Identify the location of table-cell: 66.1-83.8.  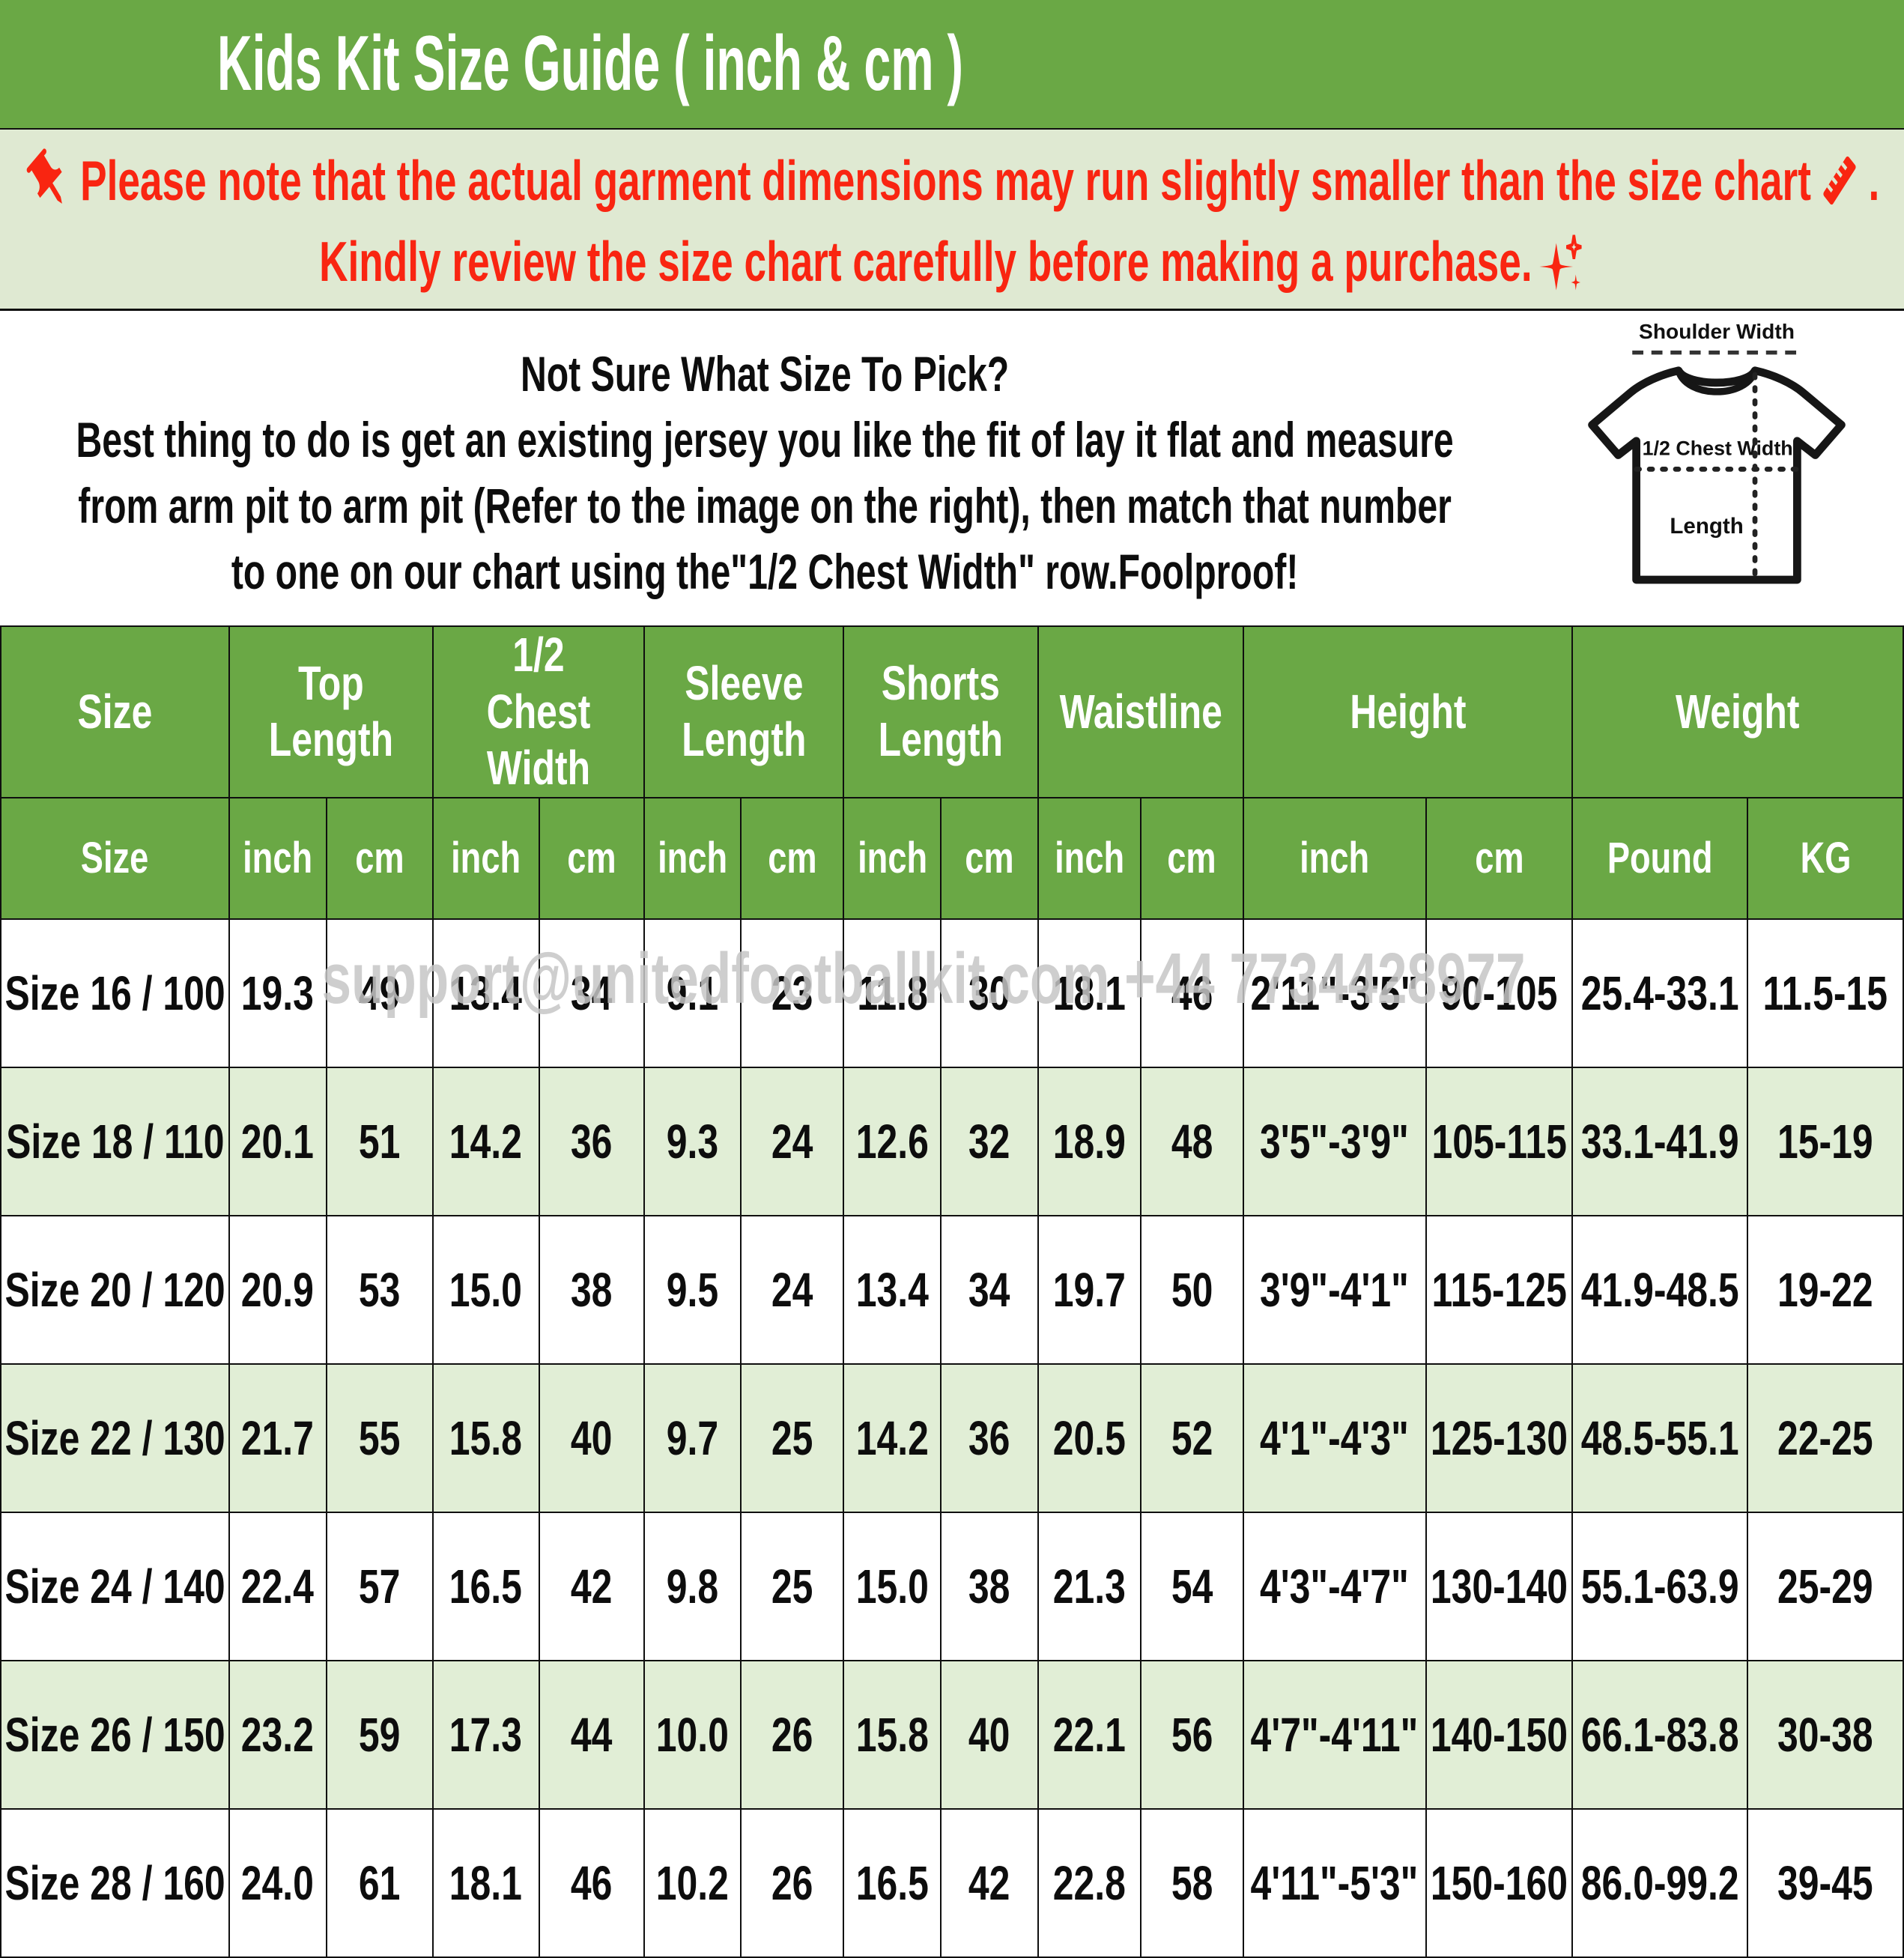
(1660, 1734).